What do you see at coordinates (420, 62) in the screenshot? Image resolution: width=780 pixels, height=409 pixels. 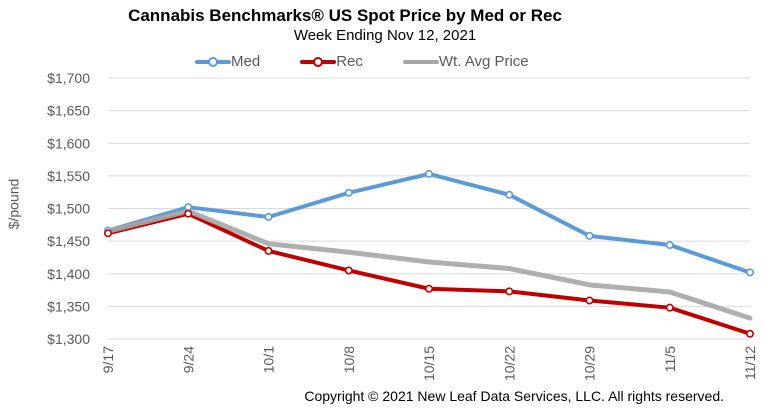 I see `legend-swatch-avg` at bounding box center [420, 62].